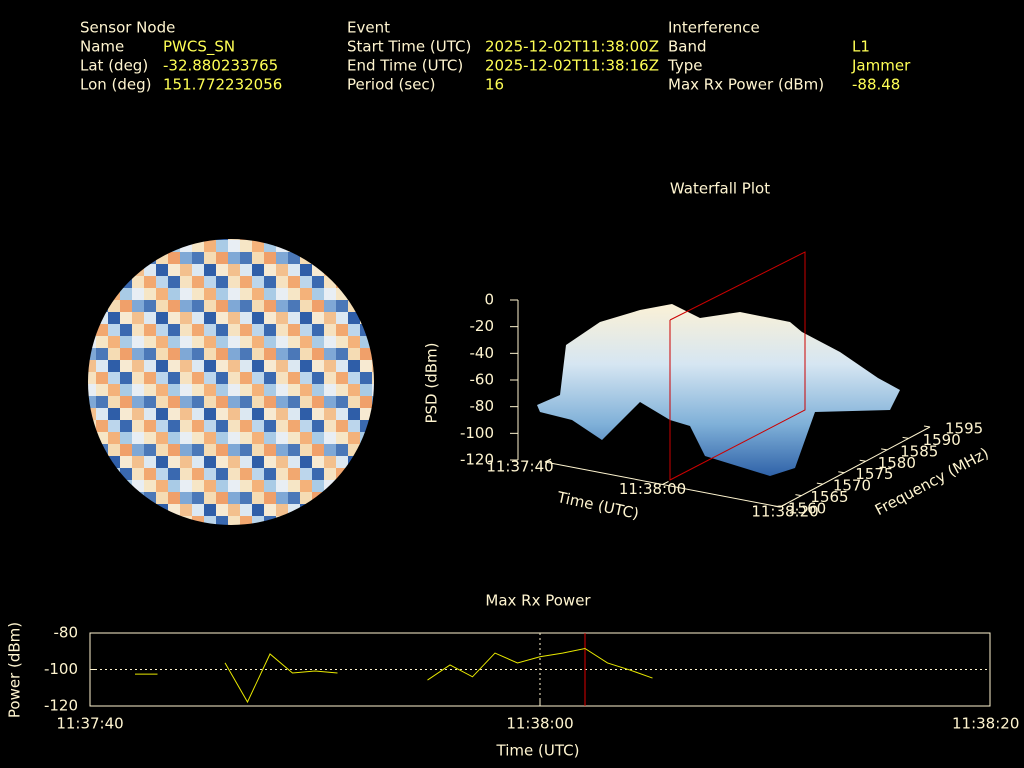 The width and height of the screenshot is (1024, 768). I want to click on frequency-axis, so click(855, 467).